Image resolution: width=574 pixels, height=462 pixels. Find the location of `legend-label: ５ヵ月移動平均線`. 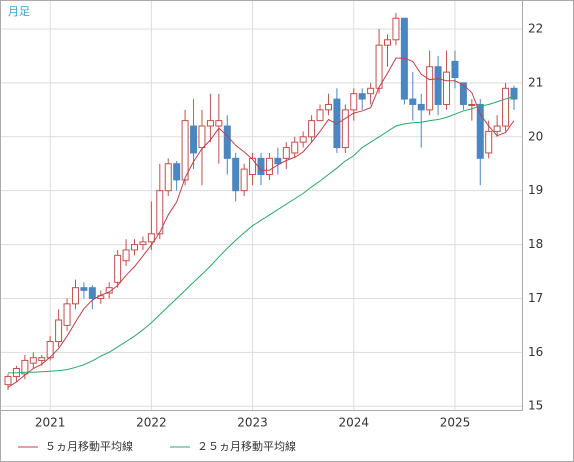

legend-label: ５ヵ月移動平均線 is located at coordinates (89, 446).